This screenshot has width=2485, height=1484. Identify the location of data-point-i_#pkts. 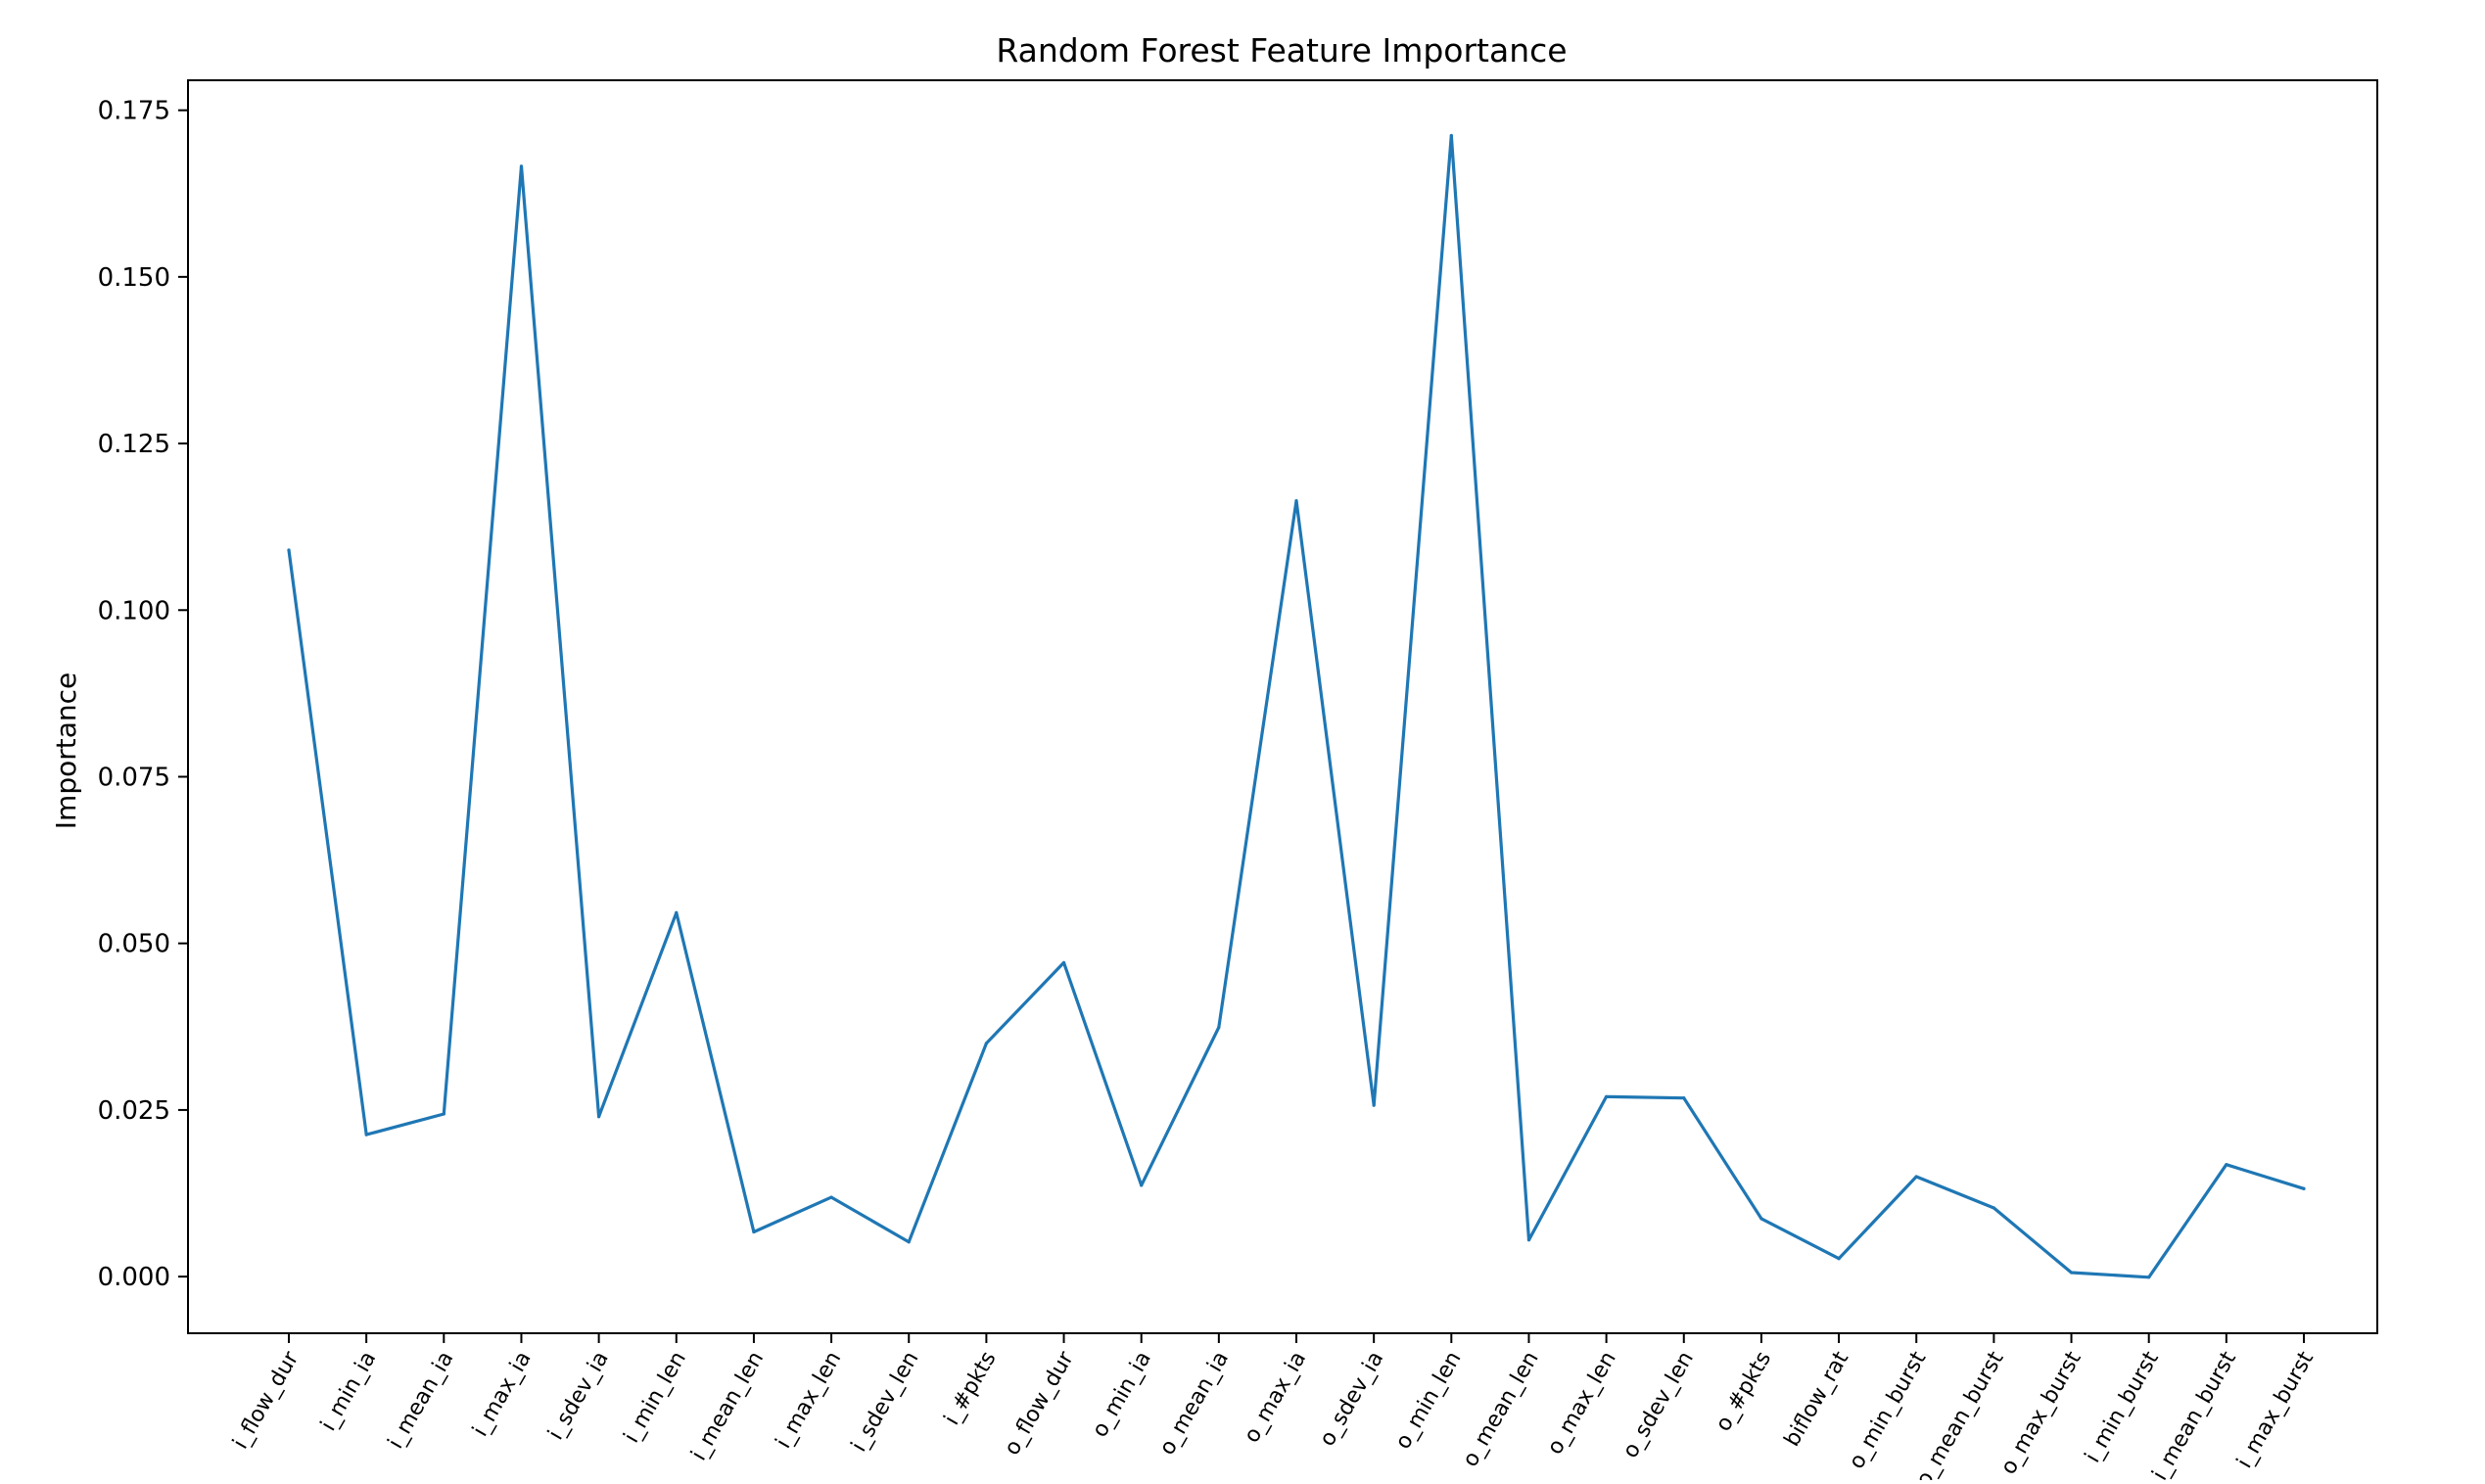
(986, 1043).